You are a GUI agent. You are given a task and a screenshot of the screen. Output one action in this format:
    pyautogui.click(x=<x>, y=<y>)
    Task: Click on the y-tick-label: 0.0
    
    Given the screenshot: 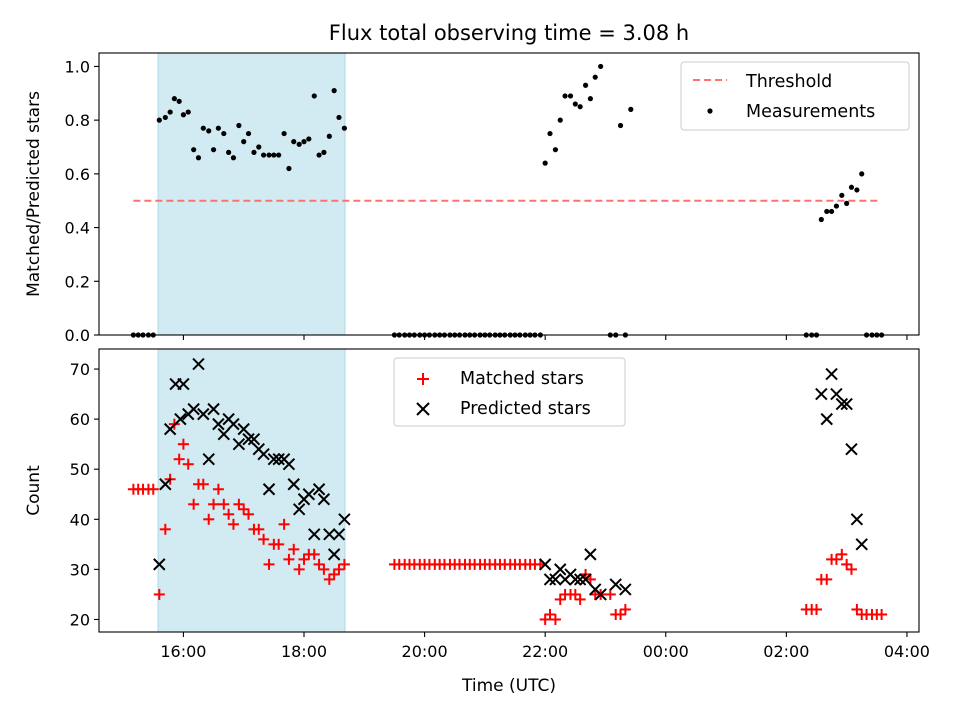 What is the action you would take?
    pyautogui.click(x=77, y=335)
    